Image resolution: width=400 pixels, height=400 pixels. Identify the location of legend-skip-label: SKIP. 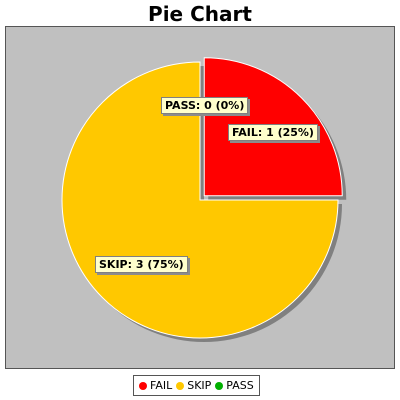
(199, 385).